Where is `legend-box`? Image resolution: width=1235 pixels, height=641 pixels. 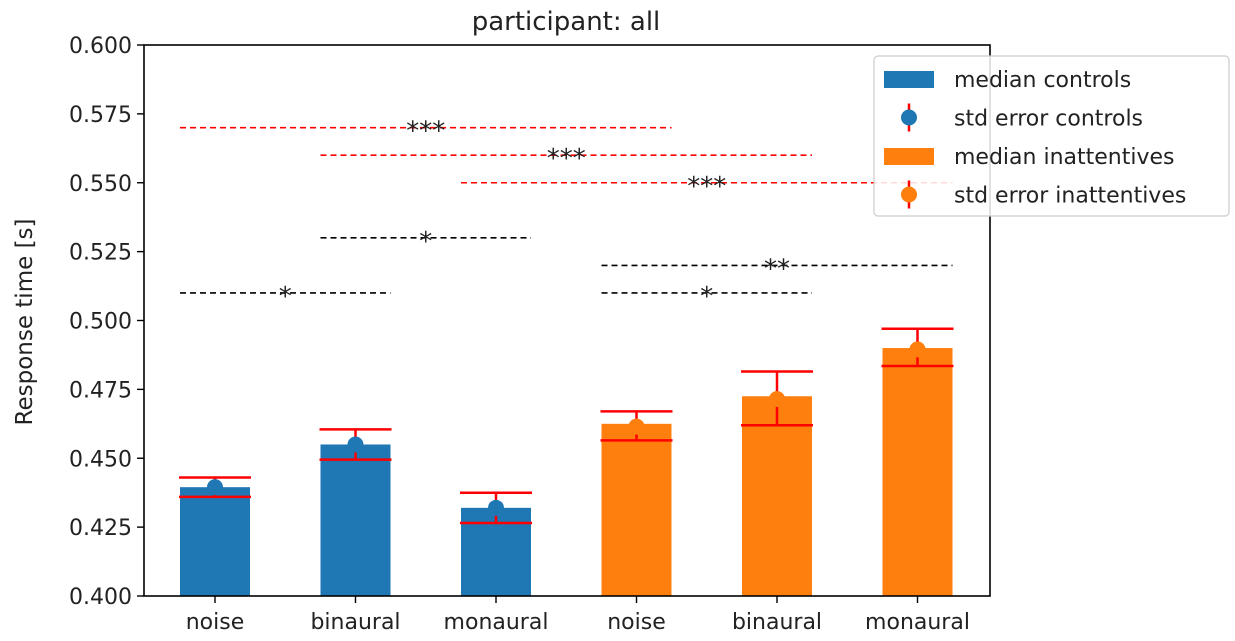
legend-box is located at coordinates (1051, 136).